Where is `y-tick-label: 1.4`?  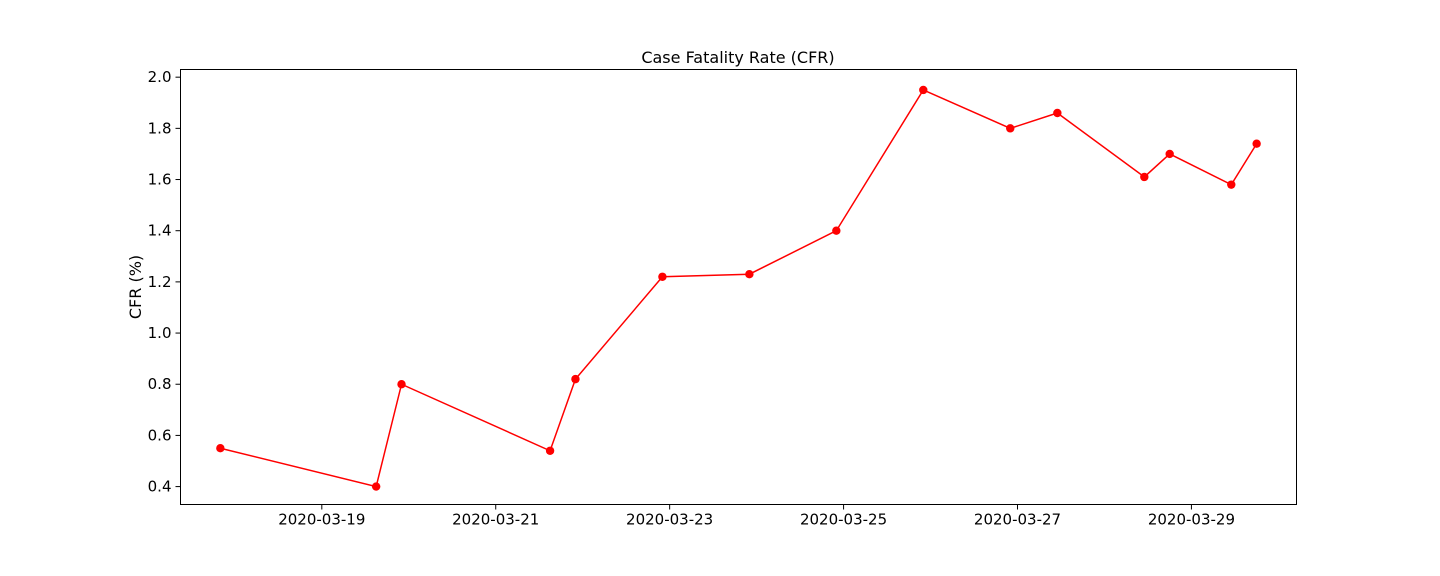
y-tick-label: 1.4 is located at coordinates (160, 231).